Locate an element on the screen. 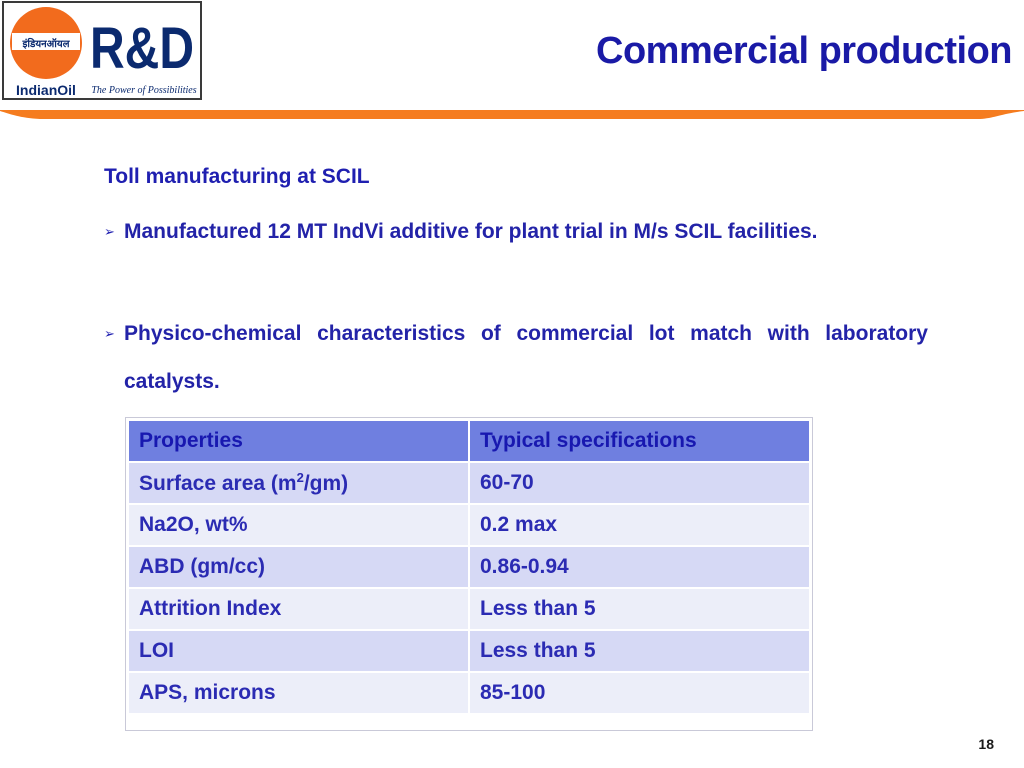 The image size is (1024, 768). header-typical-specifications: Typical specifications is located at coordinates (639, 441).